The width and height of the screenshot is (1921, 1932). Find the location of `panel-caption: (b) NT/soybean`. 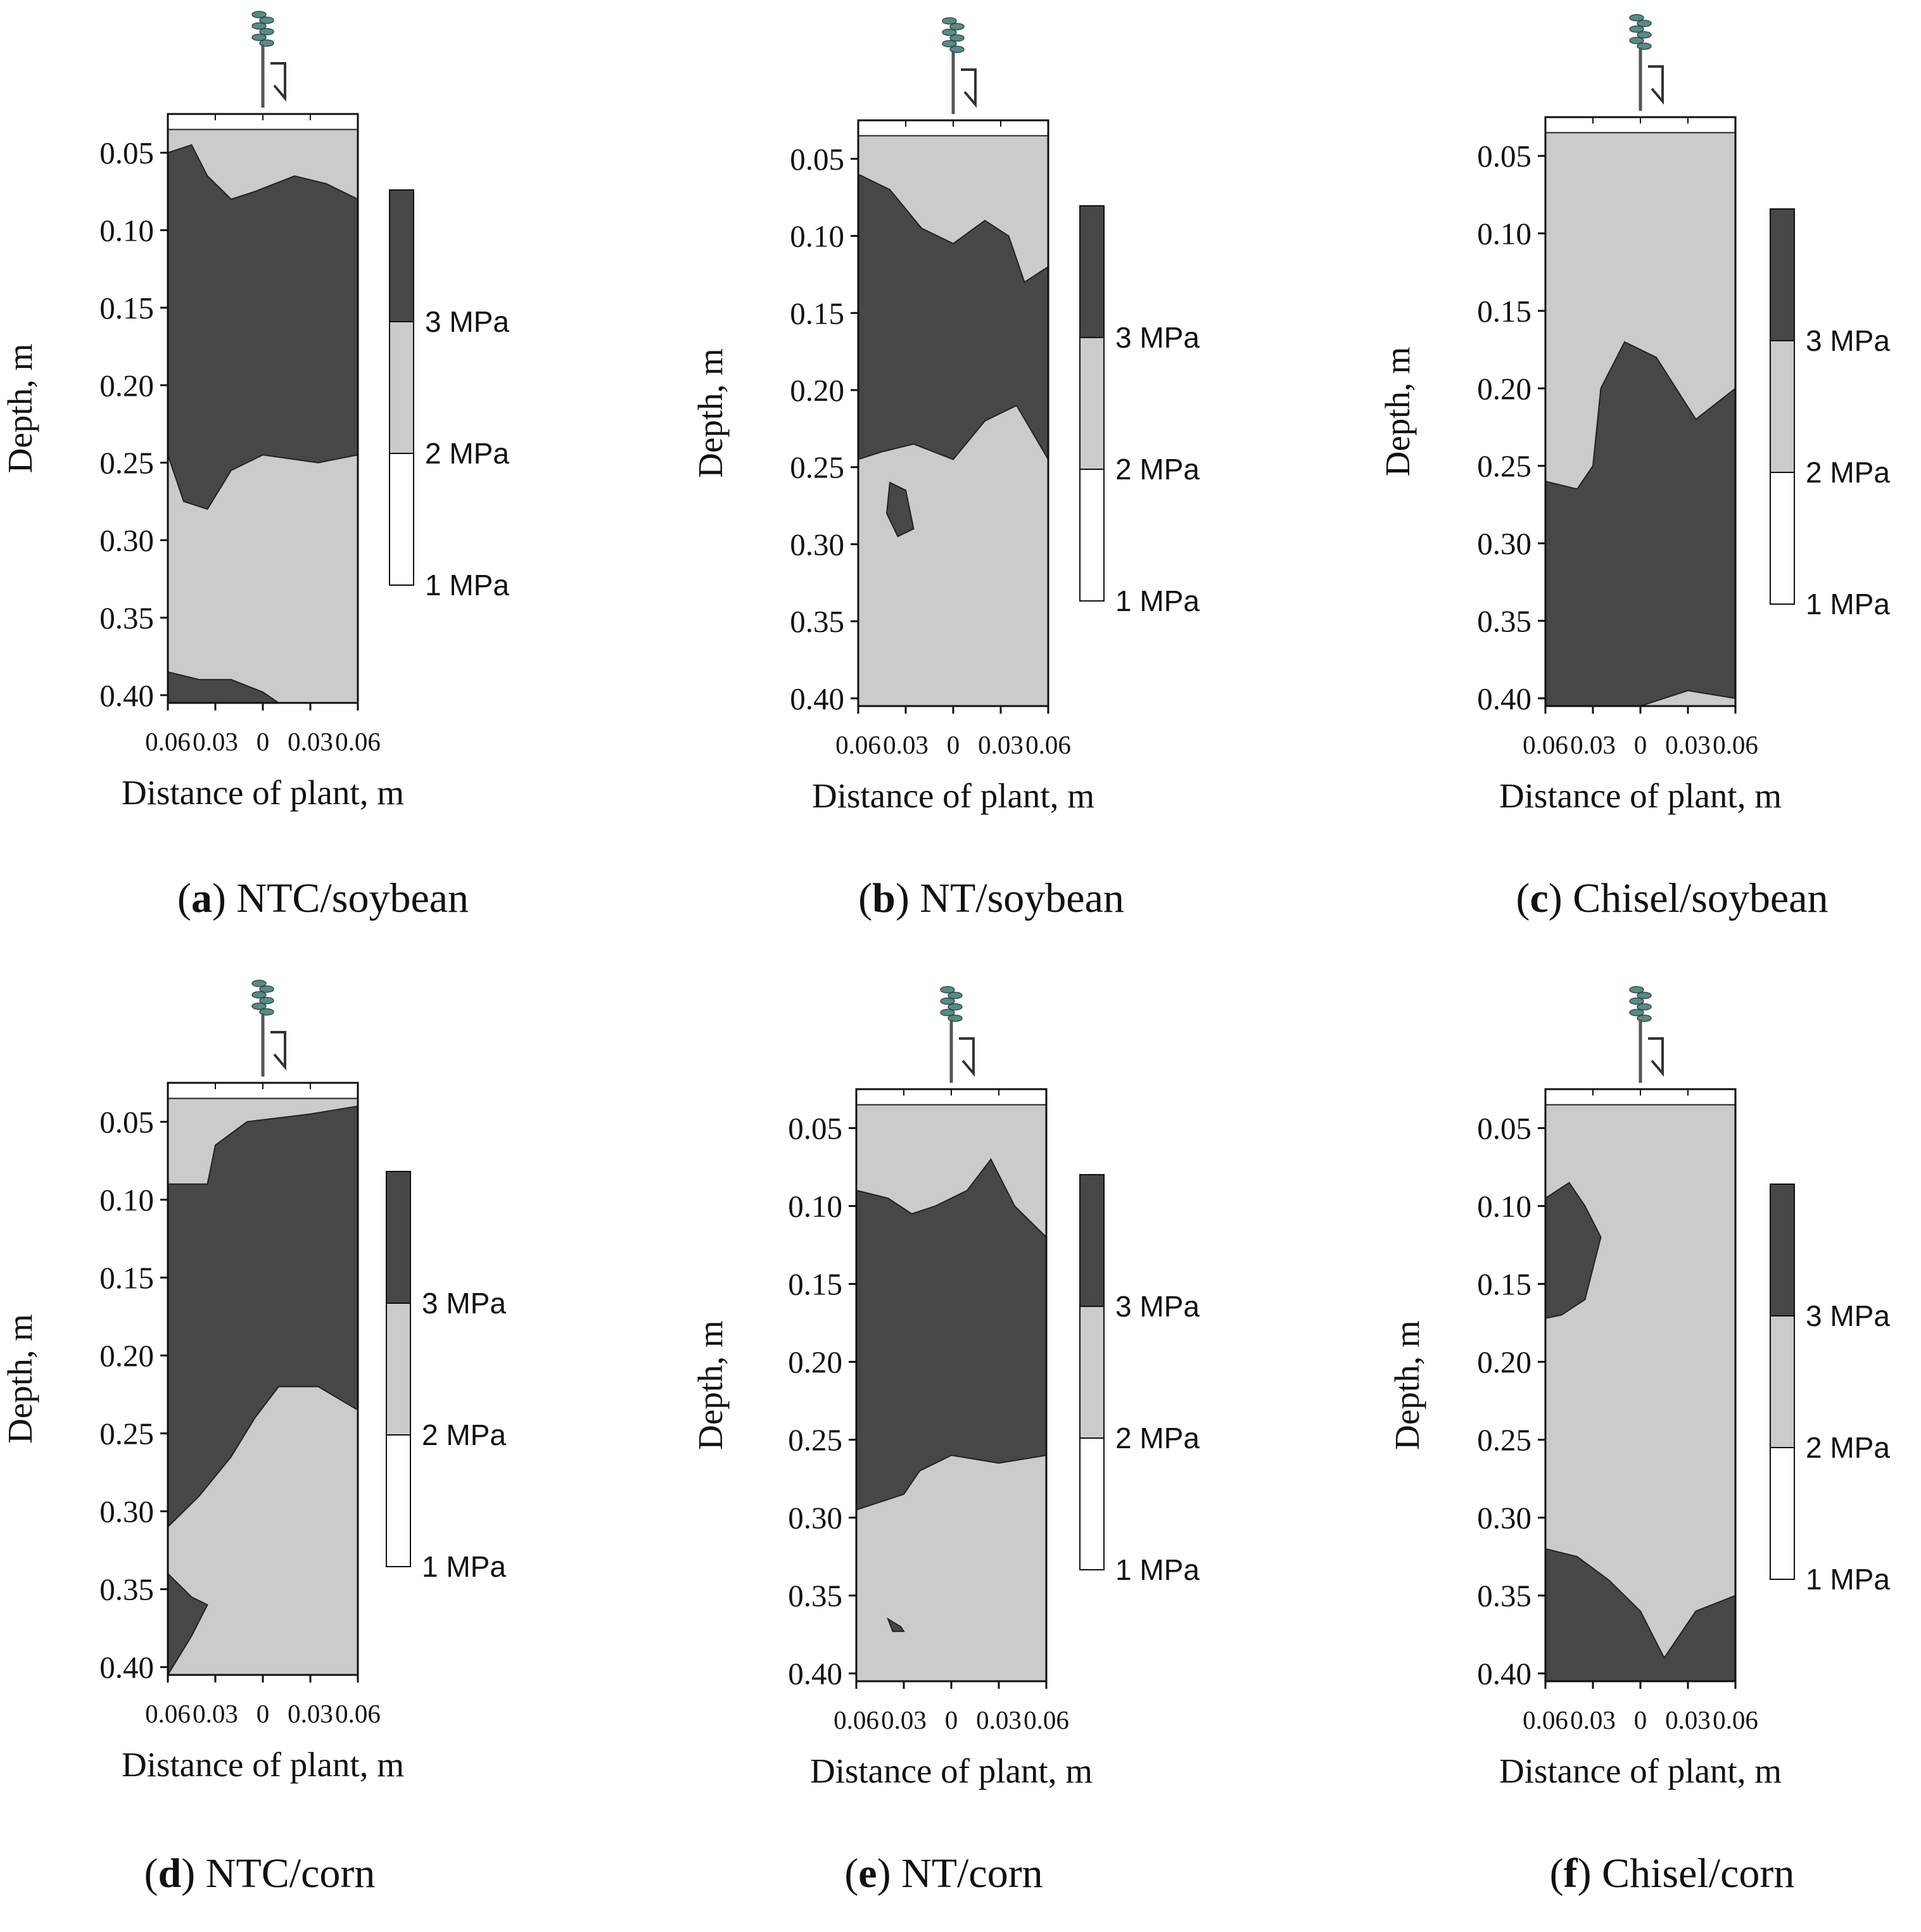

panel-caption: (b) NT/soybean is located at coordinates (991, 898).